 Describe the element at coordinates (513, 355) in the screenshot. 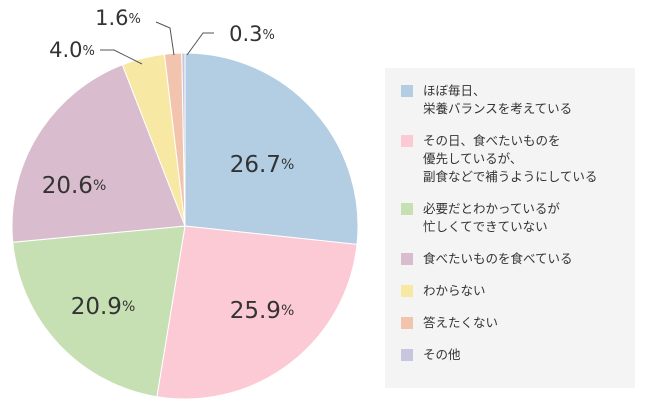

I see `legend-item-7: その他` at that location.